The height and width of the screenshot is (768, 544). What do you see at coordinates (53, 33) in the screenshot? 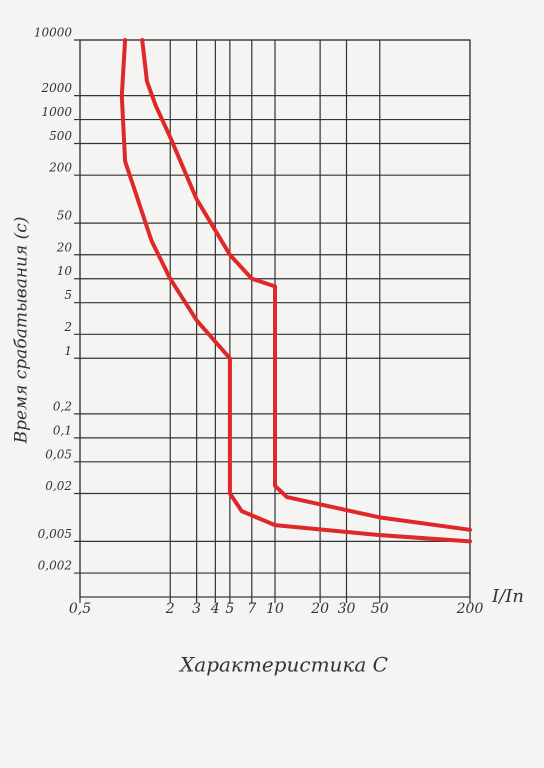
I see `y-tick-label: 10000` at bounding box center [53, 33].